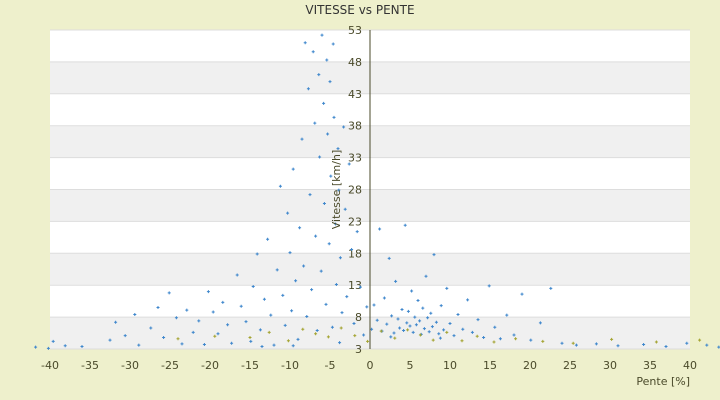 This screenshot has height=400, width=720. What do you see at coordinates (650, 365) in the screenshot?
I see `x-tick-label: 35` at bounding box center [650, 365].